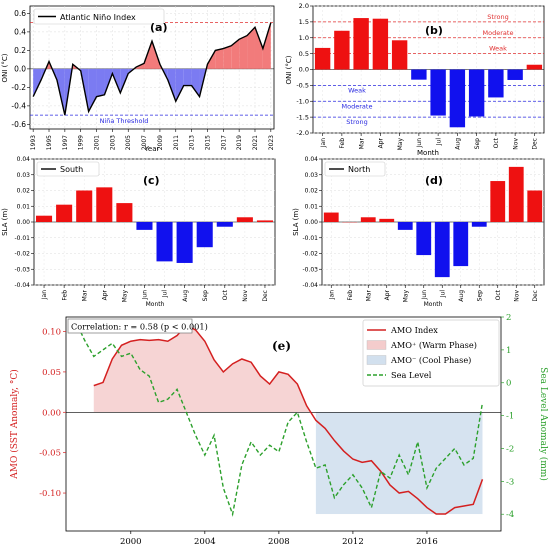 The height and width of the screenshot is (551, 550). What do you see at coordinates (239, 142) in the screenshot?
I see `x-tick-label: 2019` at bounding box center [239, 142].